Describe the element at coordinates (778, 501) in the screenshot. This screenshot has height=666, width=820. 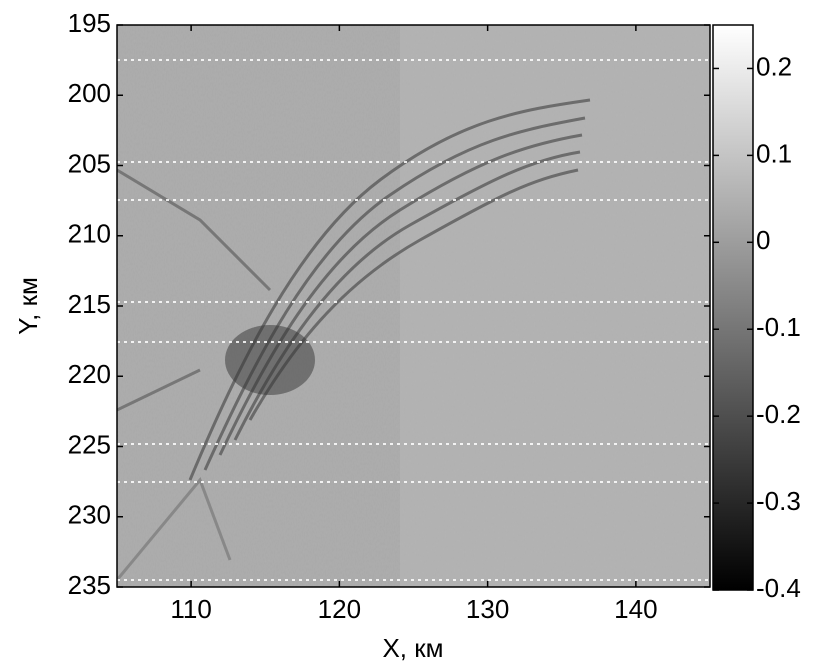
I see `colorbar-tick-label: -0.3` at that location.